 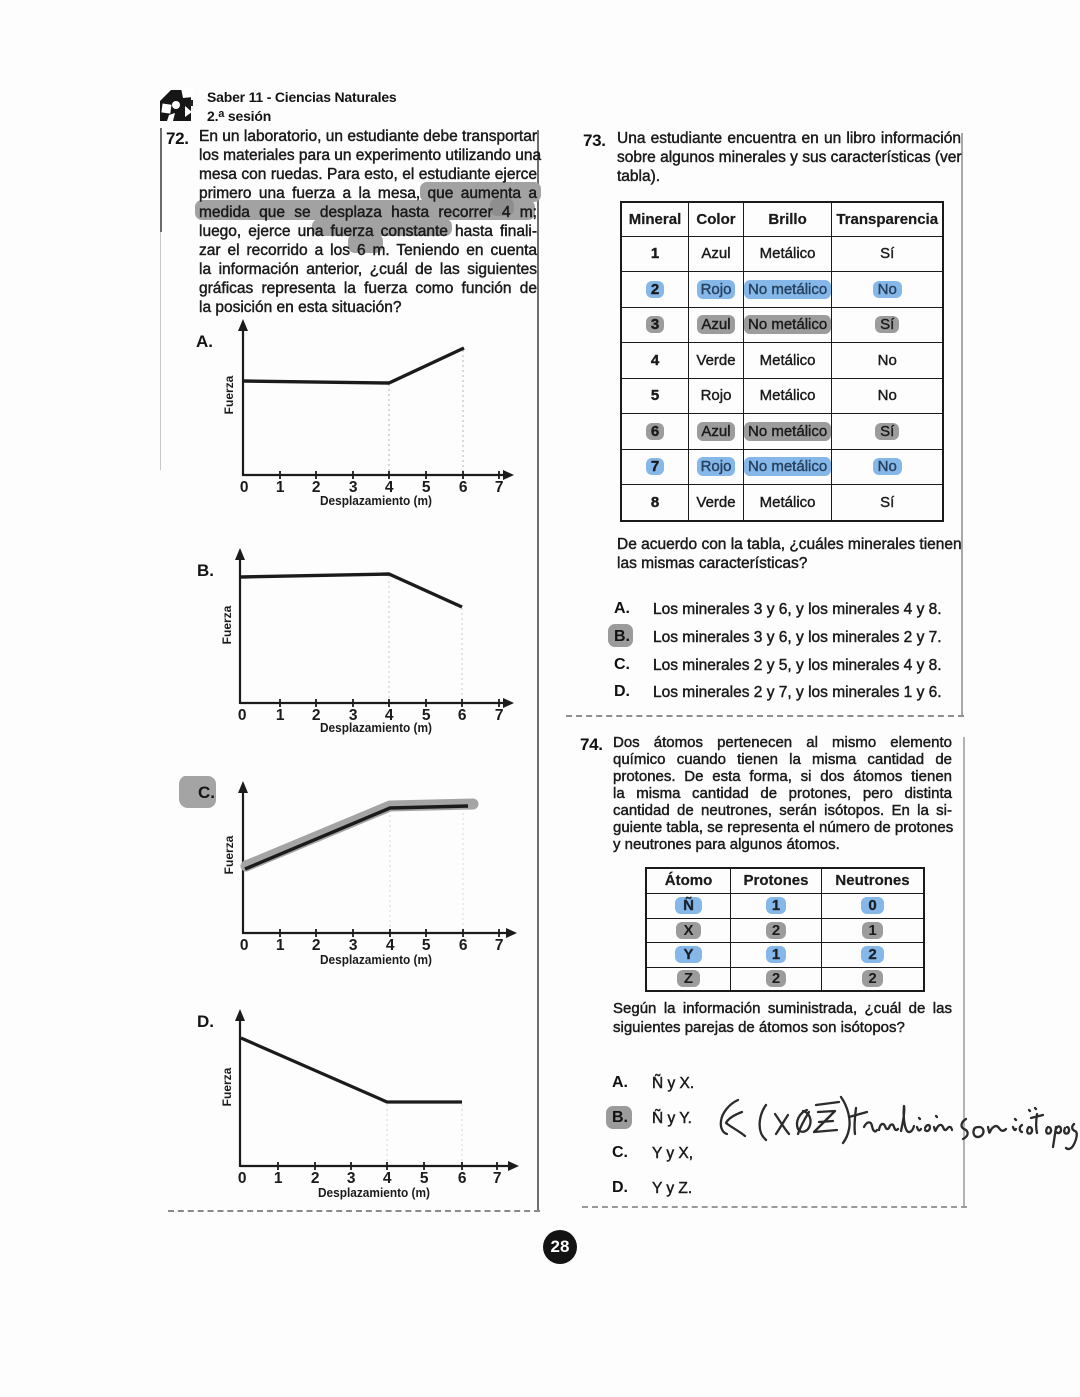 I want to click on svg-text: B., so click(x=205, y=570).